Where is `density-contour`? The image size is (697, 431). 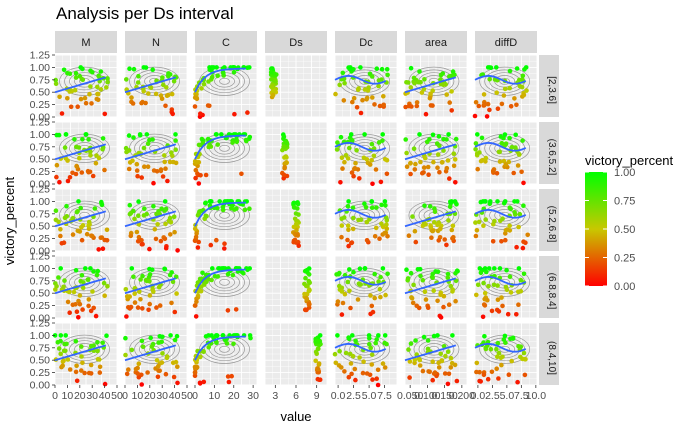
density-contour is located at coordinates (224, 148).